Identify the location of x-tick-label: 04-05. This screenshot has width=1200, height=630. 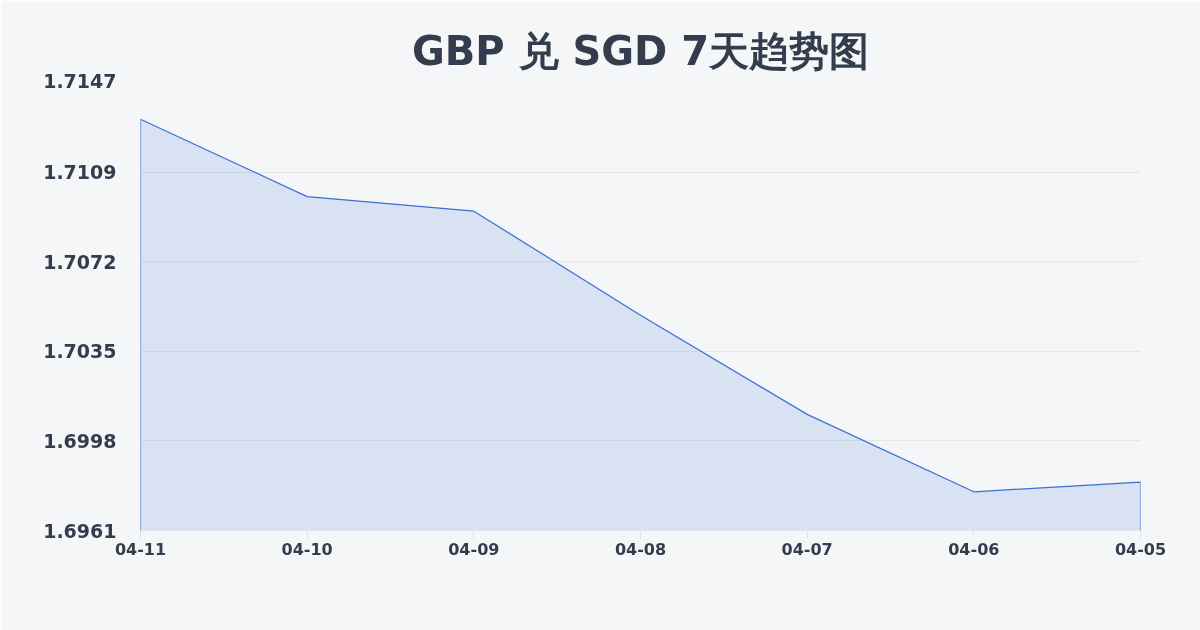
(1140, 549).